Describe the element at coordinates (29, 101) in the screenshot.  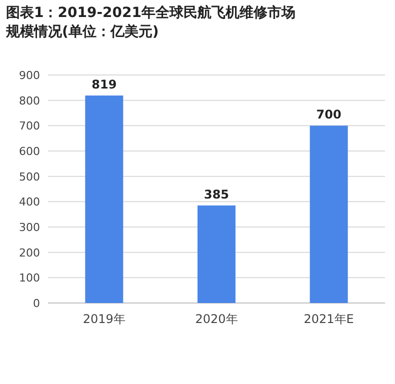
I see `y-tick-label: 800` at that location.